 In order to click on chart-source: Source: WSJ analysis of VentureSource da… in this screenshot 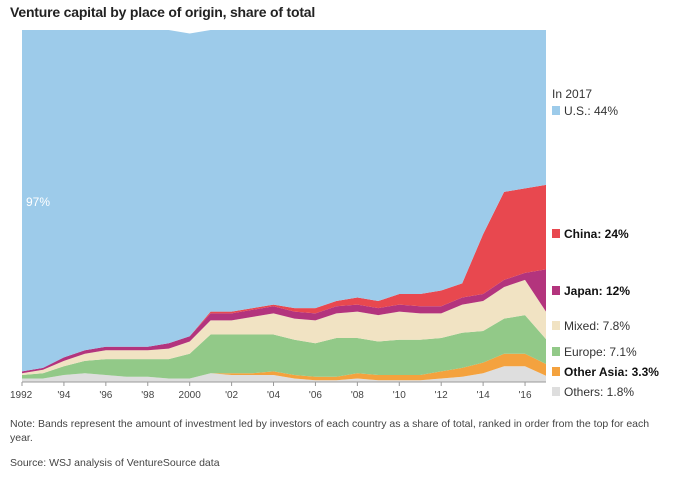, I will do `click(115, 463)`.